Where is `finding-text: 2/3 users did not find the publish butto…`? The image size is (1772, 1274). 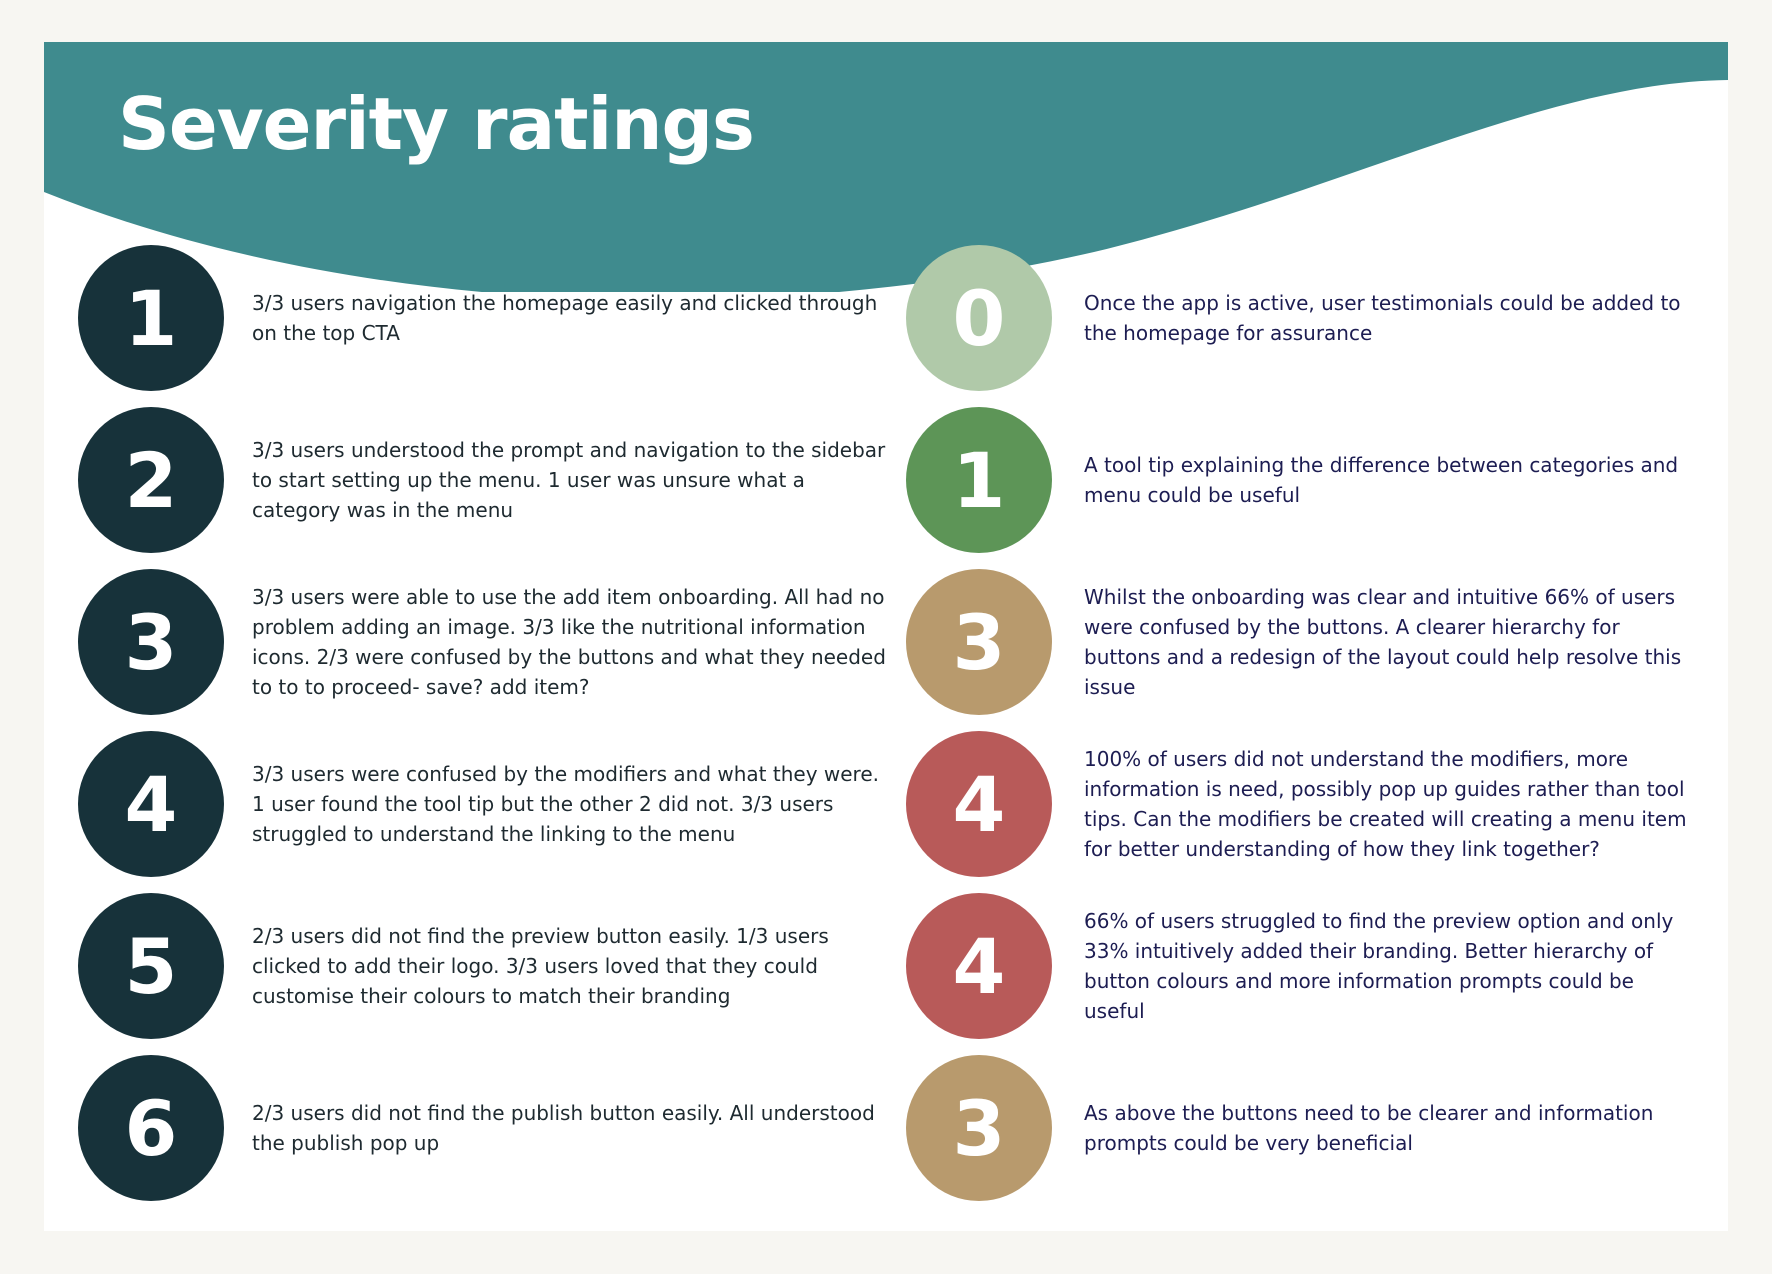
finding-text: 2/3 users did not find the publish butto… is located at coordinates (563, 1128).